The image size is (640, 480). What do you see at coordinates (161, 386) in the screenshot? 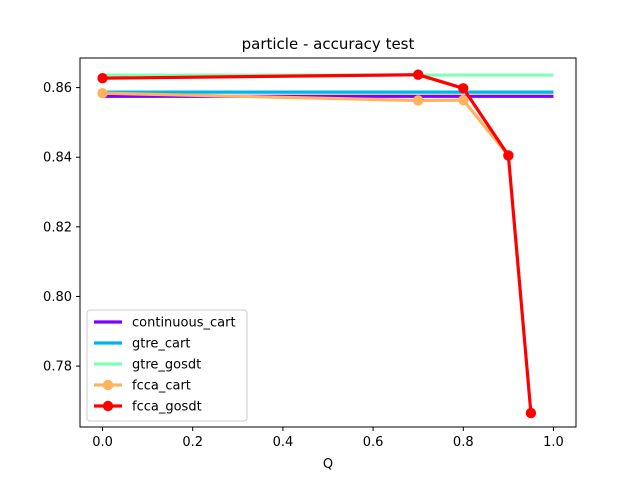
I see `legend-label: fcca_cart` at bounding box center [161, 386].